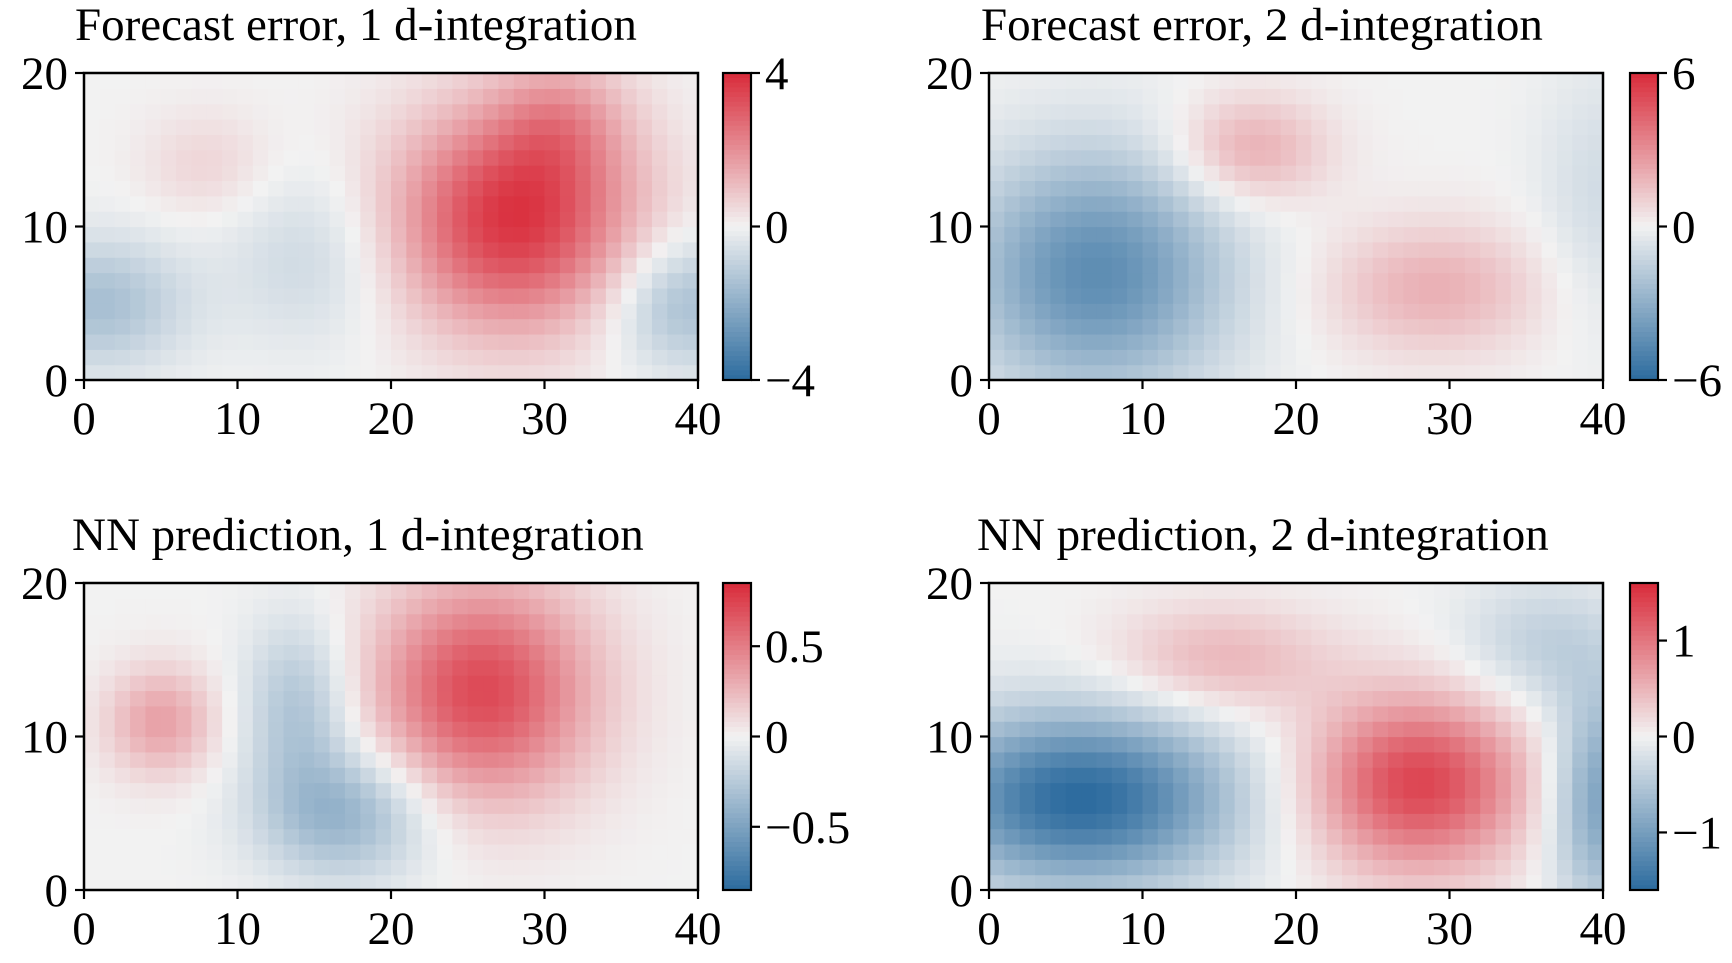  What do you see at coordinates (785, 736) in the screenshot?
I see `colorbar: 0.50−0.5` at bounding box center [785, 736].